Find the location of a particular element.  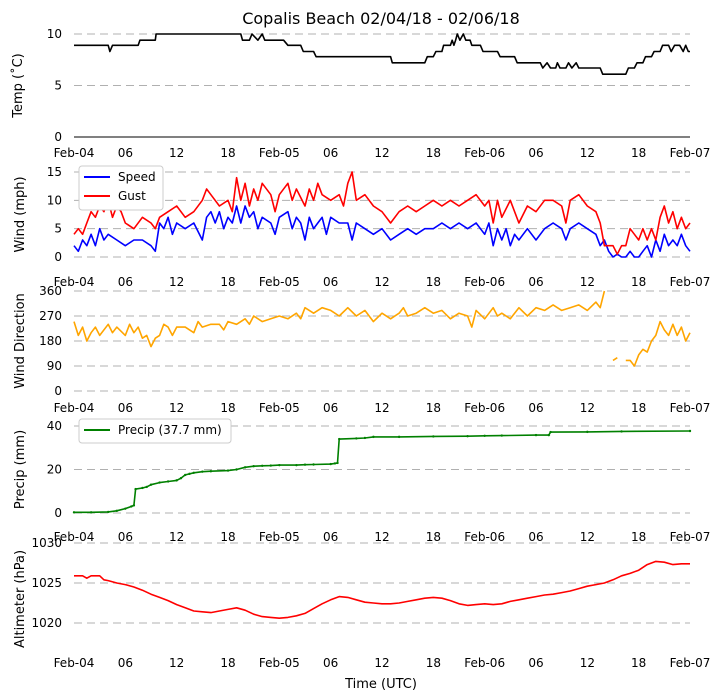

series-line-speed is located at coordinates (382, 231).